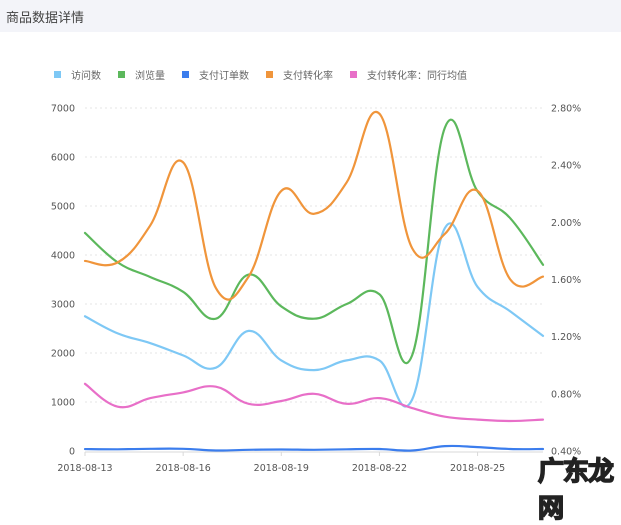  Describe the element at coordinates (566, 394) in the screenshot. I see `y-right-tick-label: 0.80%` at that location.